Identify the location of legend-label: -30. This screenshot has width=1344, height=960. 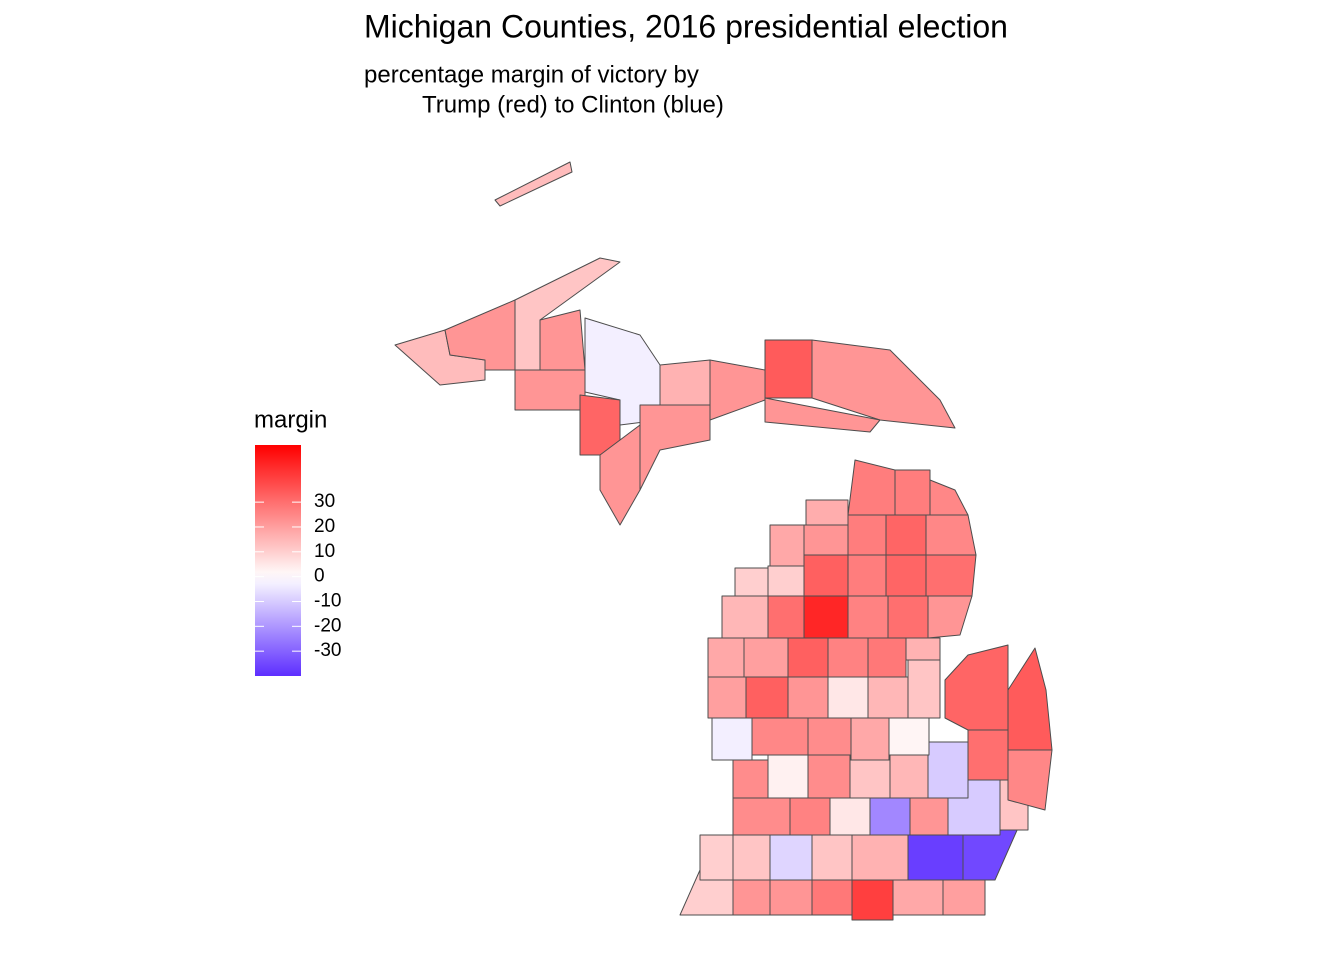
(327, 650).